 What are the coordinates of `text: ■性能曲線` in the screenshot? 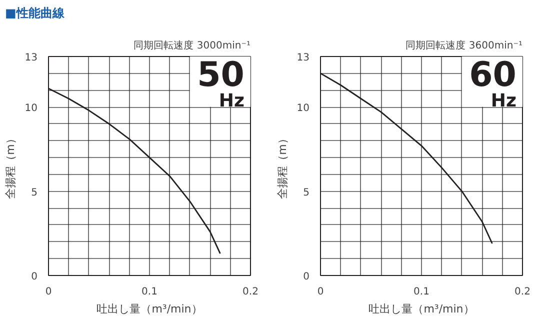 It's located at (34, 13).